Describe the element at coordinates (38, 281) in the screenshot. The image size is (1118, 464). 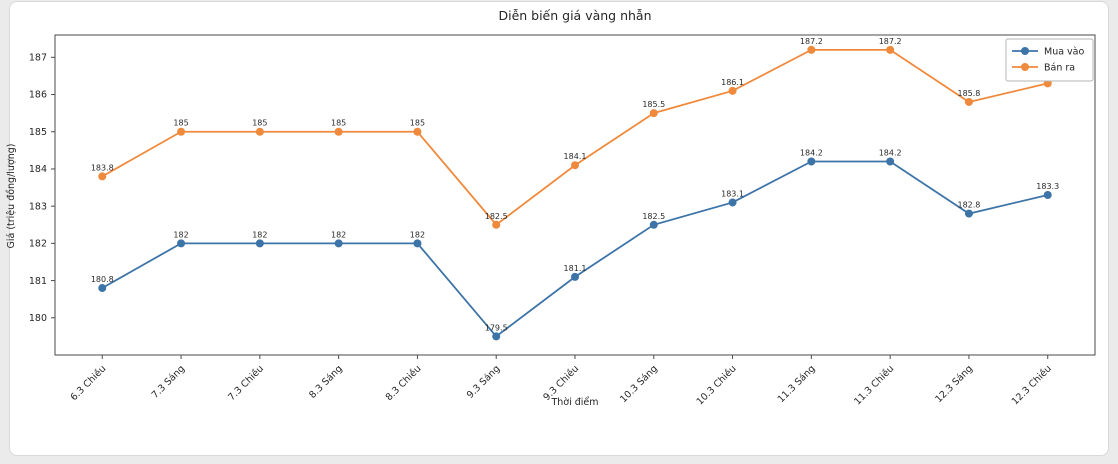
I see `y-tick-label: 181` at that location.